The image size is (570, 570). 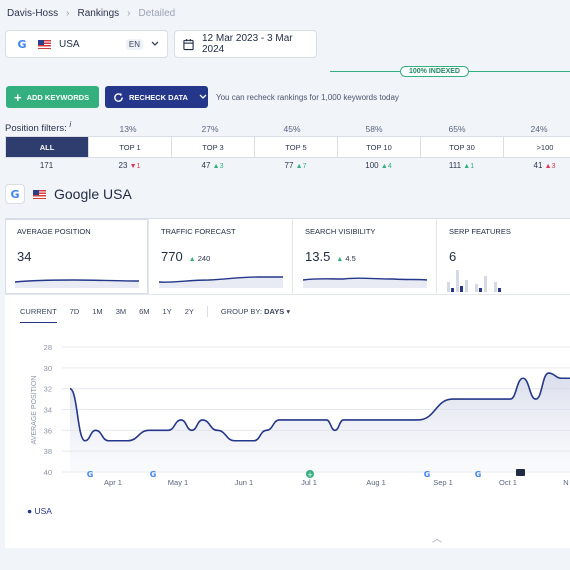 What do you see at coordinates (39, 511) in the screenshot?
I see `chart-legend: ● USA` at bounding box center [39, 511].